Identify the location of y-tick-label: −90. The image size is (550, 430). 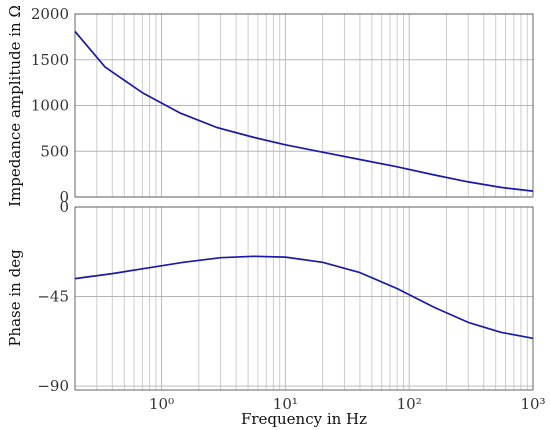
(53, 386).